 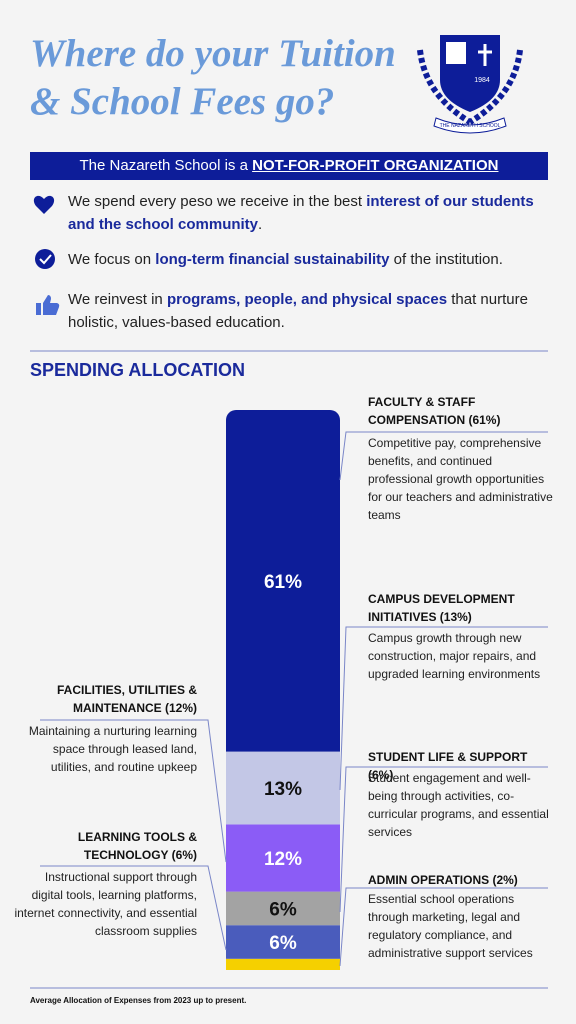 I want to click on banner-text: The Nazareth School is a, so click(x=166, y=165).